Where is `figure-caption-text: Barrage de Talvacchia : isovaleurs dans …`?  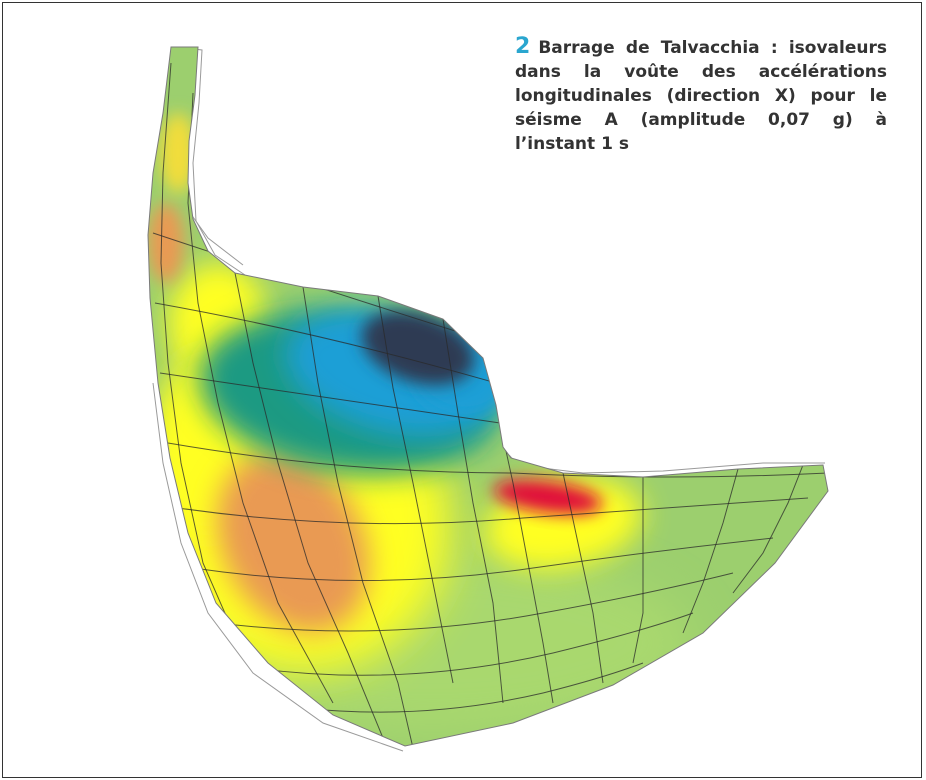 figure-caption-text: Barrage de Talvacchia : isovaleurs dans … is located at coordinates (701, 96).